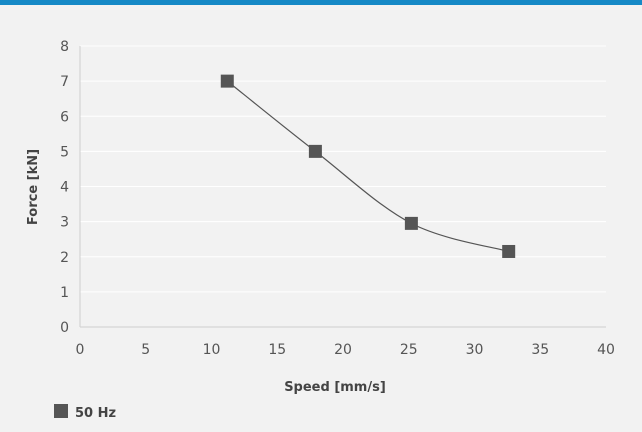 The height and width of the screenshot is (432, 642). I want to click on y-tick-label: 6, so click(64, 117).